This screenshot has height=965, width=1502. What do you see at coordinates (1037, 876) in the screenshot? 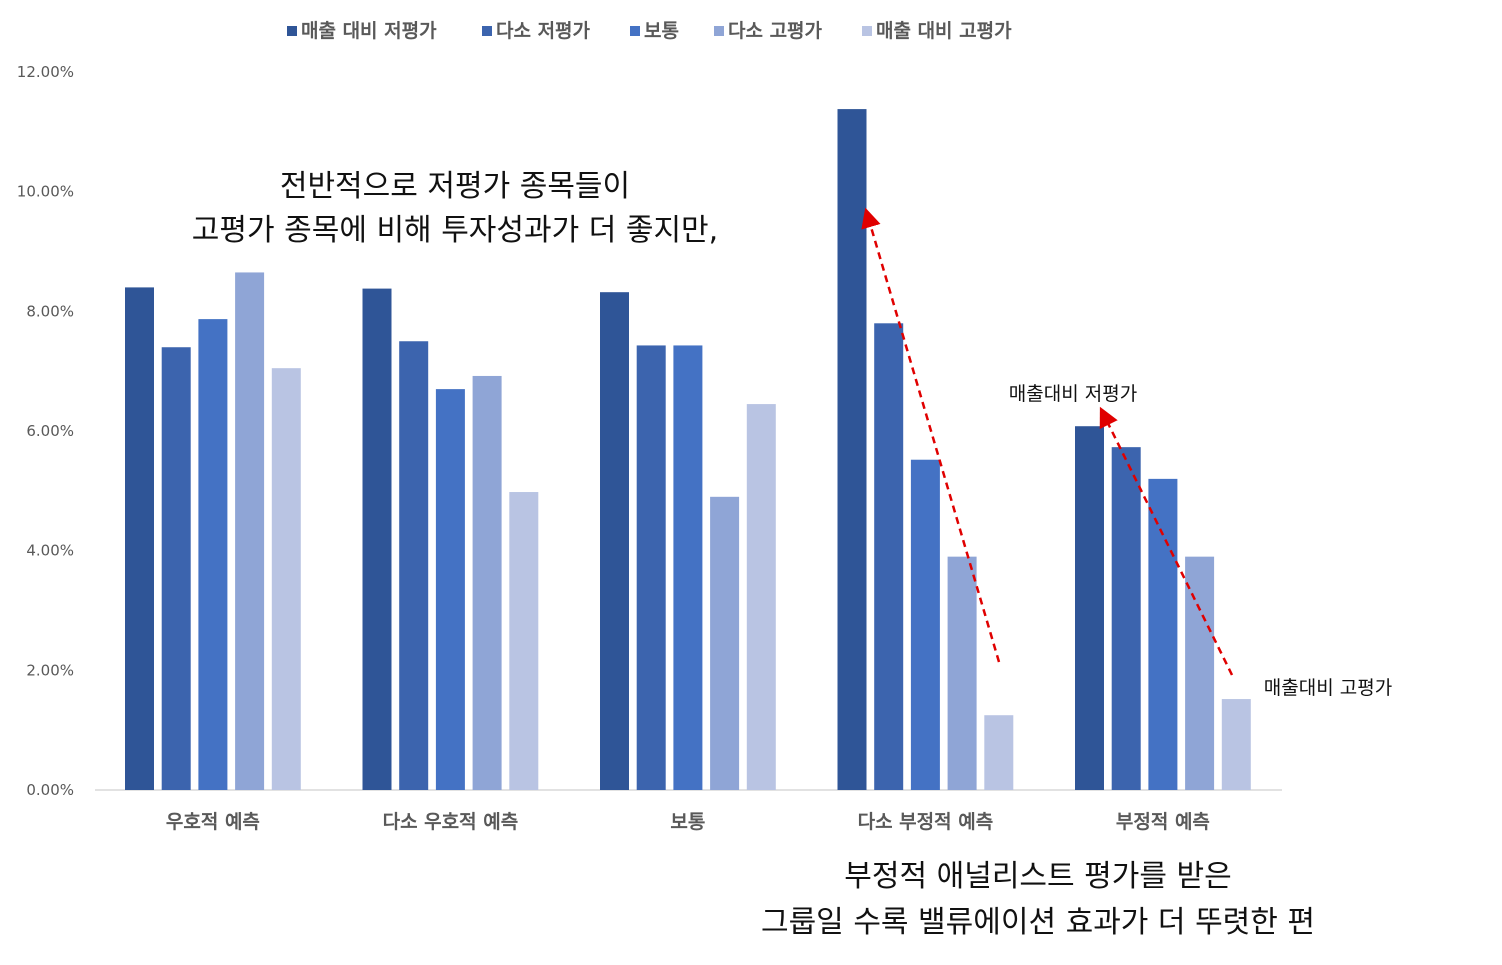
I see `annotation-bottom-line-1: 부정적 애널리스트 평가를 받은` at bounding box center [1037, 876].